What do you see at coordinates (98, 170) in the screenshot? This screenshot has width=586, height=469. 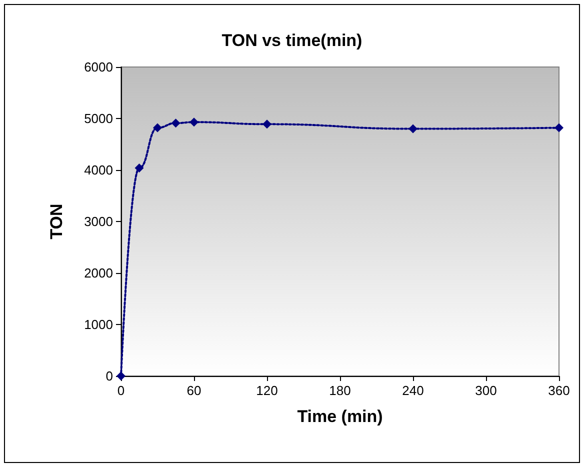 I see `y-tick-label: 4000` at bounding box center [98, 170].